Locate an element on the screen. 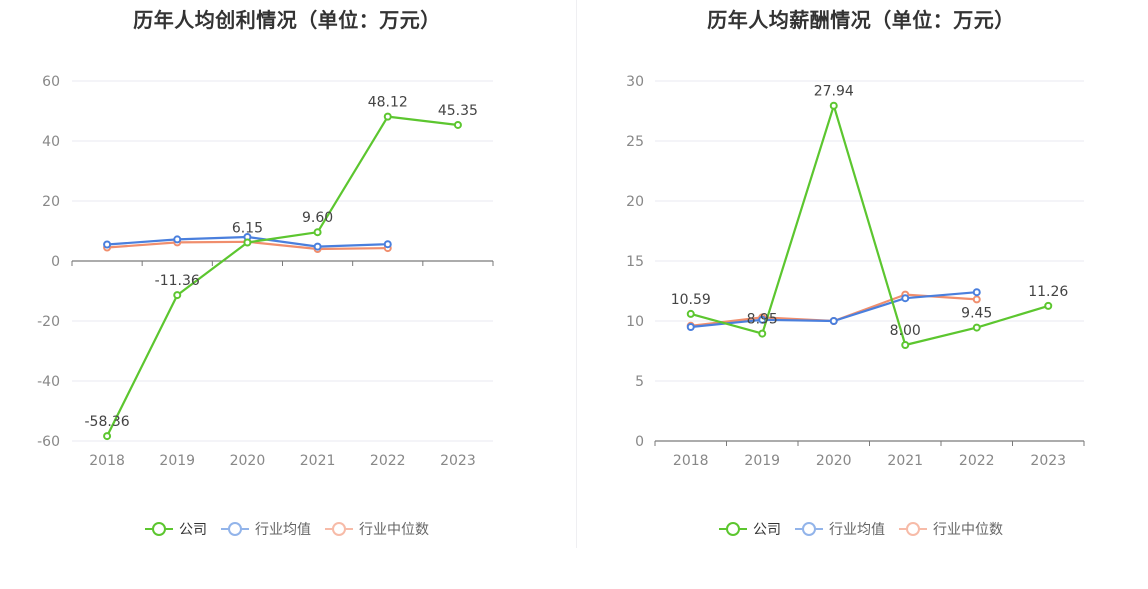 Image resolution: width=1148 pixels, height=589 pixels. y-tick-label: 30 is located at coordinates (635, 82).